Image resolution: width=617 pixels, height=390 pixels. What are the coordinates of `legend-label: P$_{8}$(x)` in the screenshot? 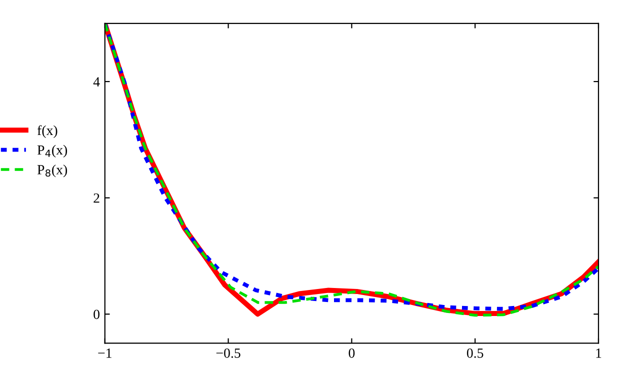 It's located at (52, 171).